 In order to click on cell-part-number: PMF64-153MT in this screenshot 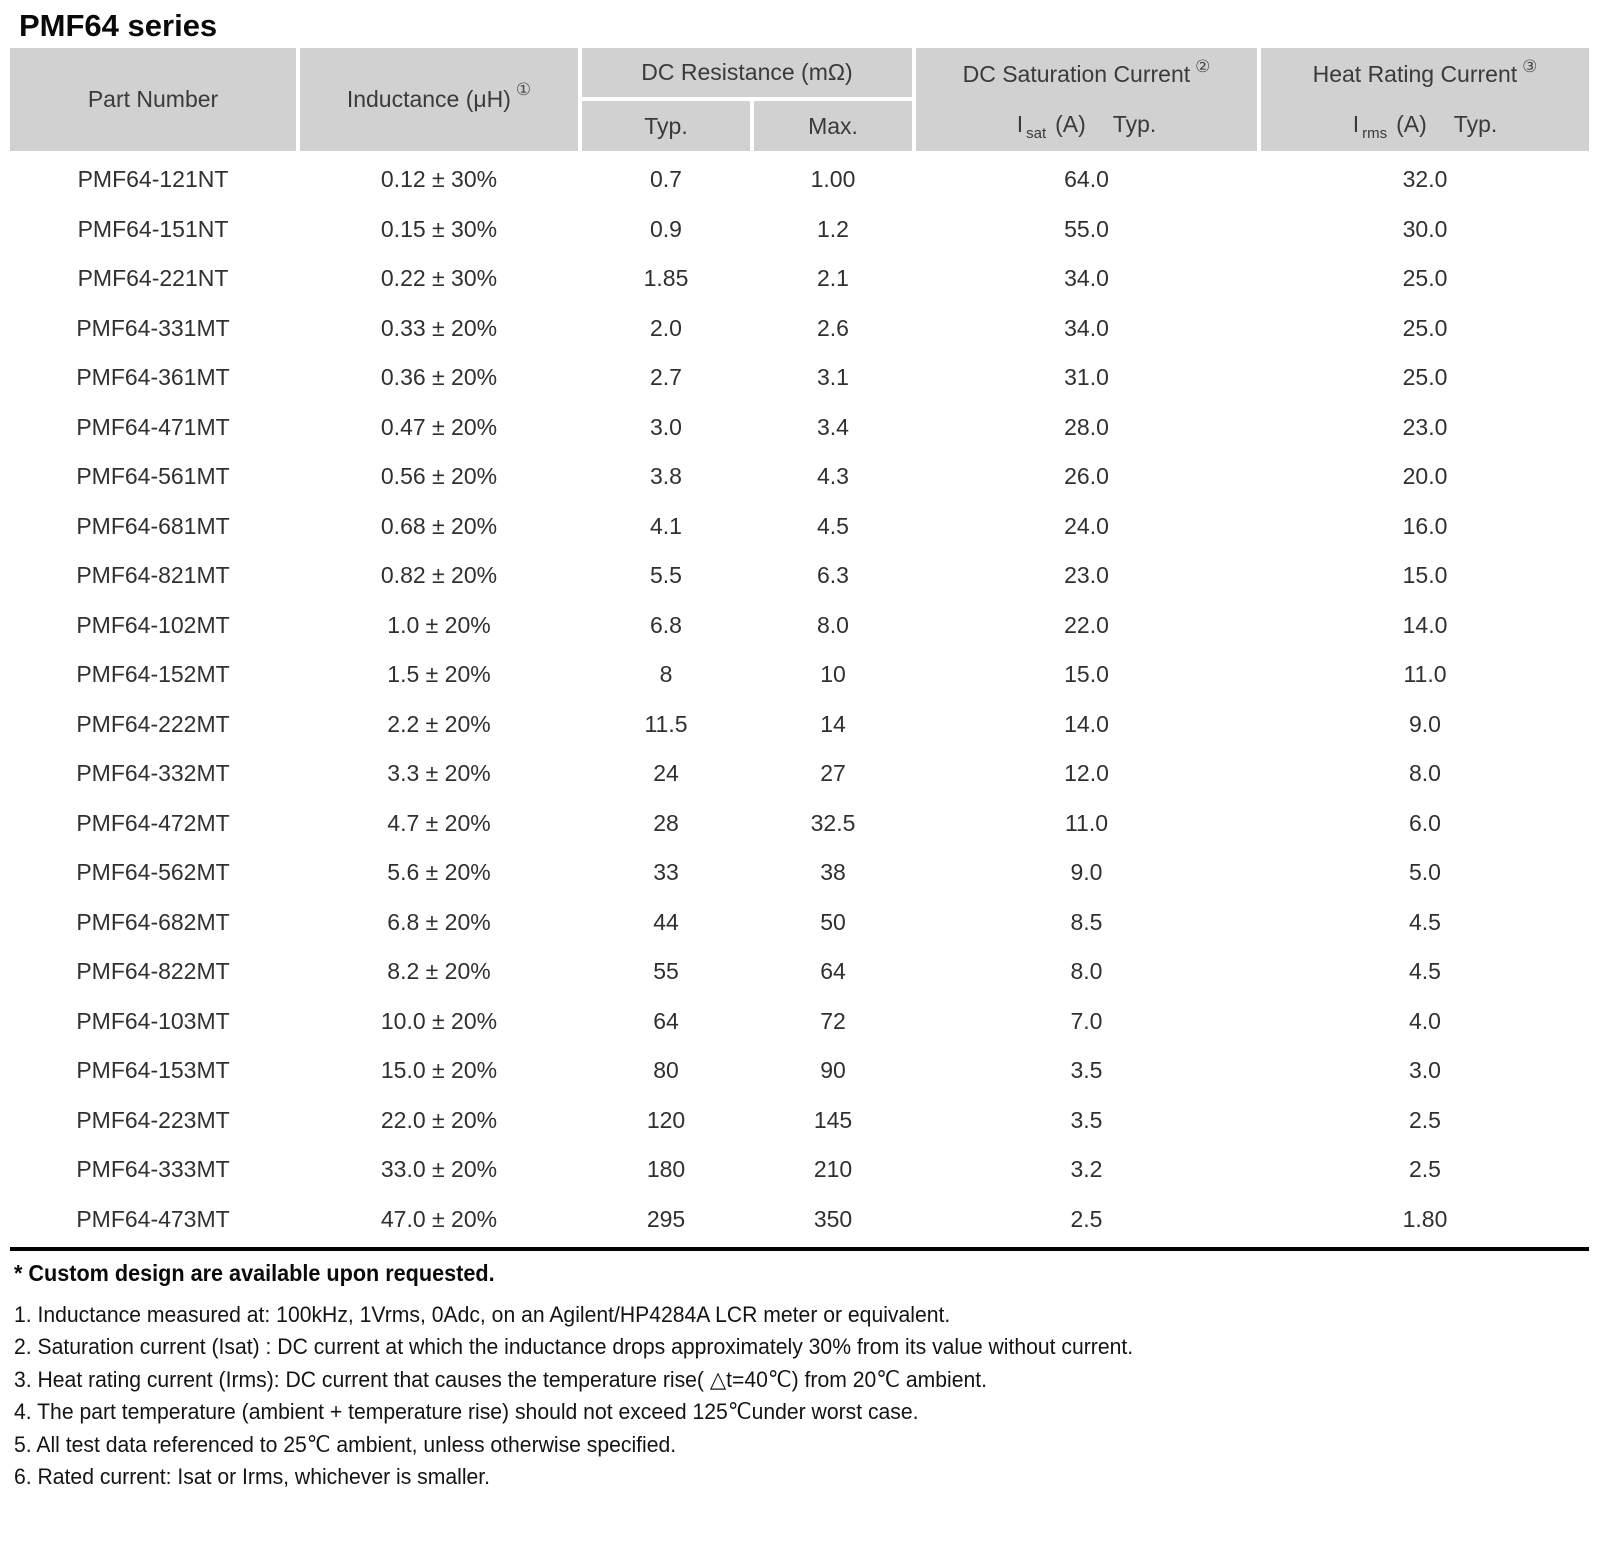, I will do `click(153, 1070)`.